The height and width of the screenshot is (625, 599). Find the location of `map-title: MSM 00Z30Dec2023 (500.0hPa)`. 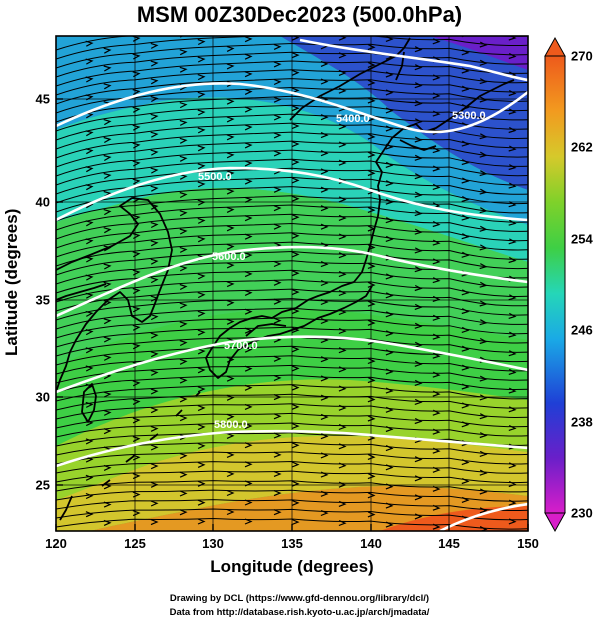

map-title: MSM 00Z30Dec2023 (500.0hPa) is located at coordinates (299, 14).